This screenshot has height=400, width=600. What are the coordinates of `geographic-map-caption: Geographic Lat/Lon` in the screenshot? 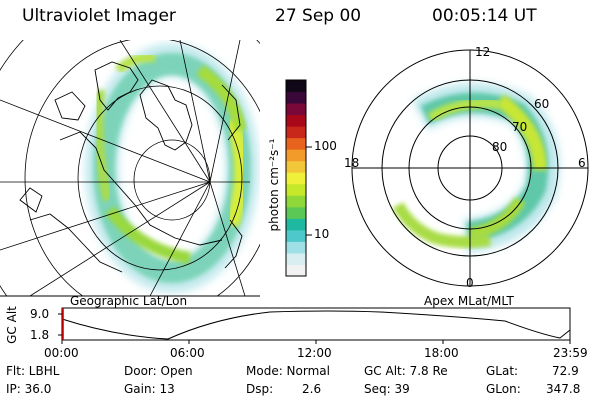 It's located at (129, 301).